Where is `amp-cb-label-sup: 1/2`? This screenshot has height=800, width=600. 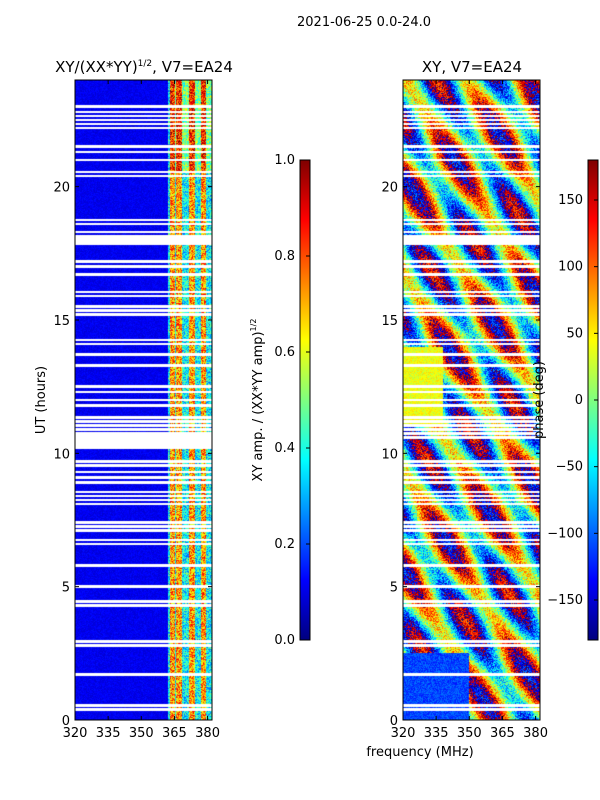
amp-cb-label-sup: 1/2 is located at coordinates (253, 325).